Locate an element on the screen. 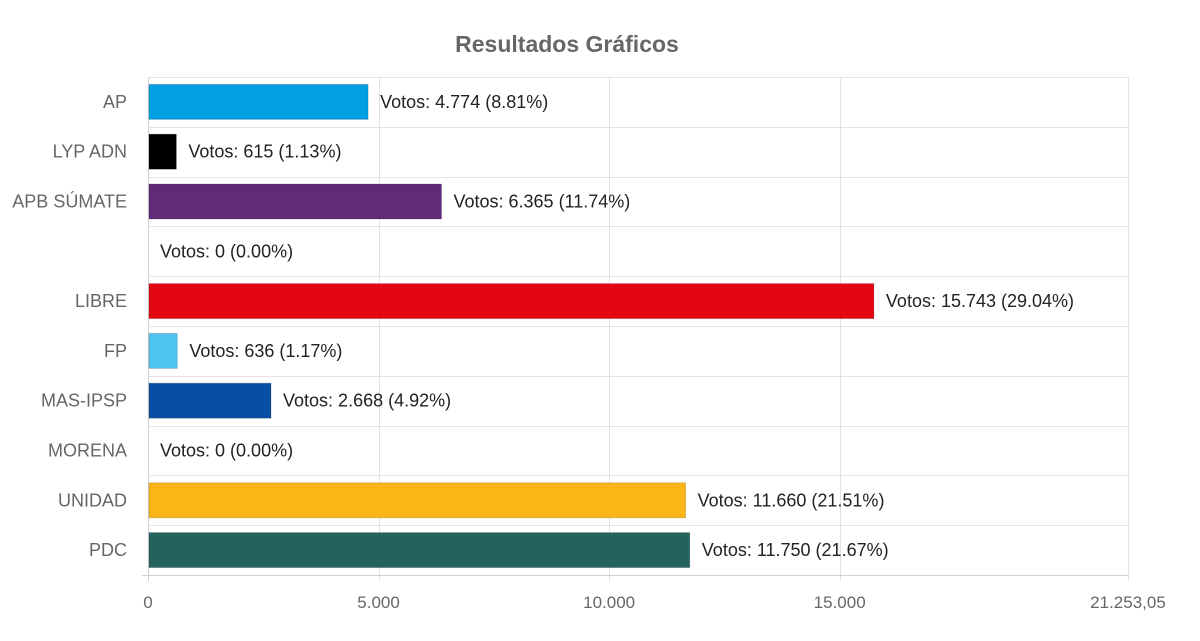 The width and height of the screenshot is (1200, 641). data-label: Votos: 6.365 (11.74%) is located at coordinates (541, 202).